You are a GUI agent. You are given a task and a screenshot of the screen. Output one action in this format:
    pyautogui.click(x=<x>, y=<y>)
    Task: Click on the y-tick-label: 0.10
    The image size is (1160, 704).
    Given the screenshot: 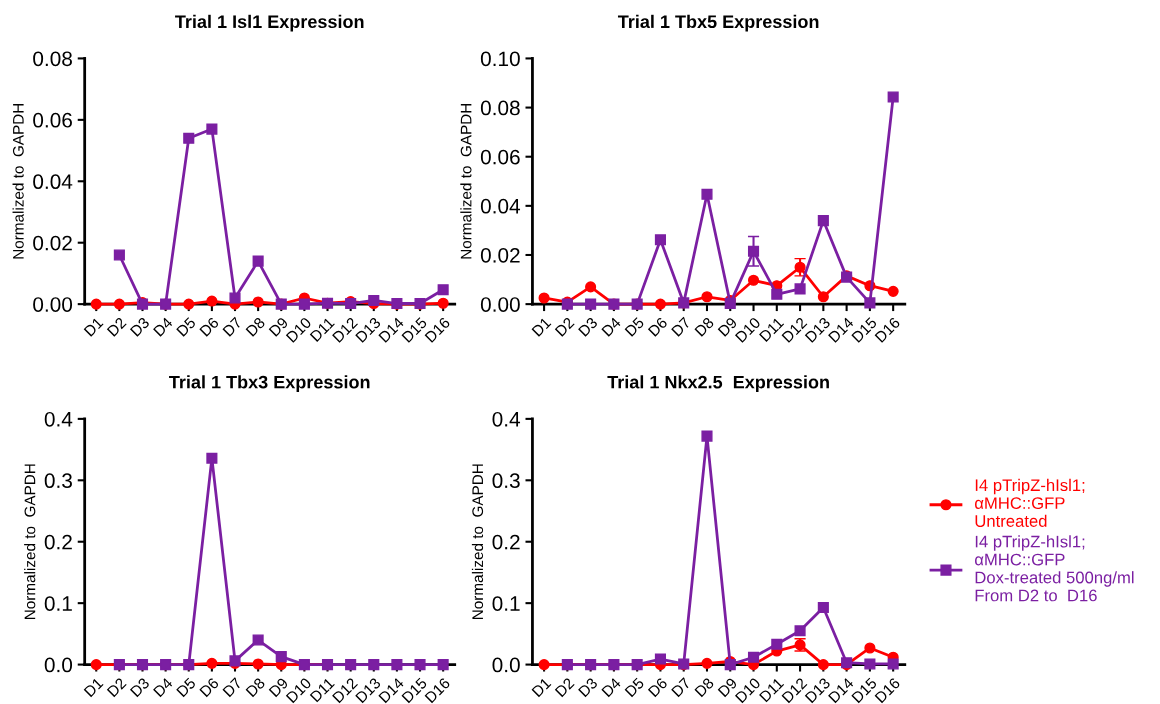 What is the action you would take?
    pyautogui.click(x=500, y=59)
    